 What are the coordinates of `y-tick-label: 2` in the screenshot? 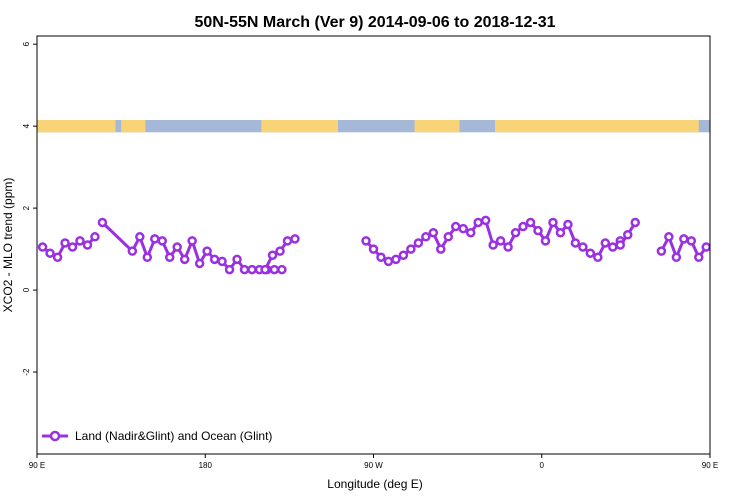 It's located at (26, 207).